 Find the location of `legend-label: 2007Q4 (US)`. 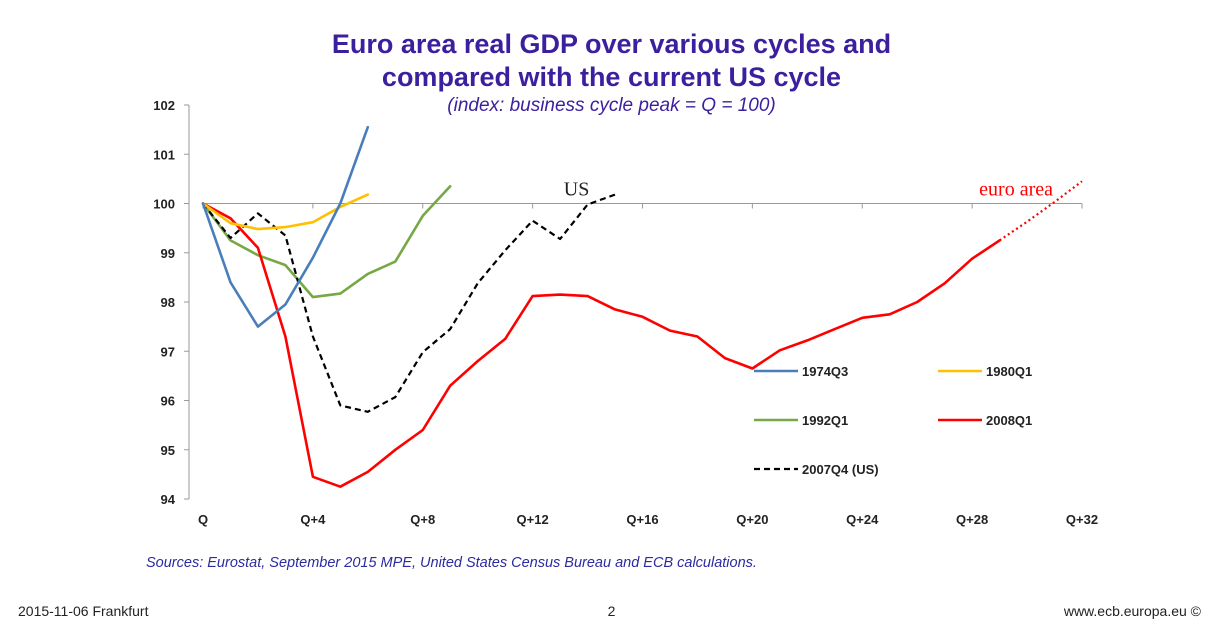

legend-label: 2007Q4 (US) is located at coordinates (840, 469).